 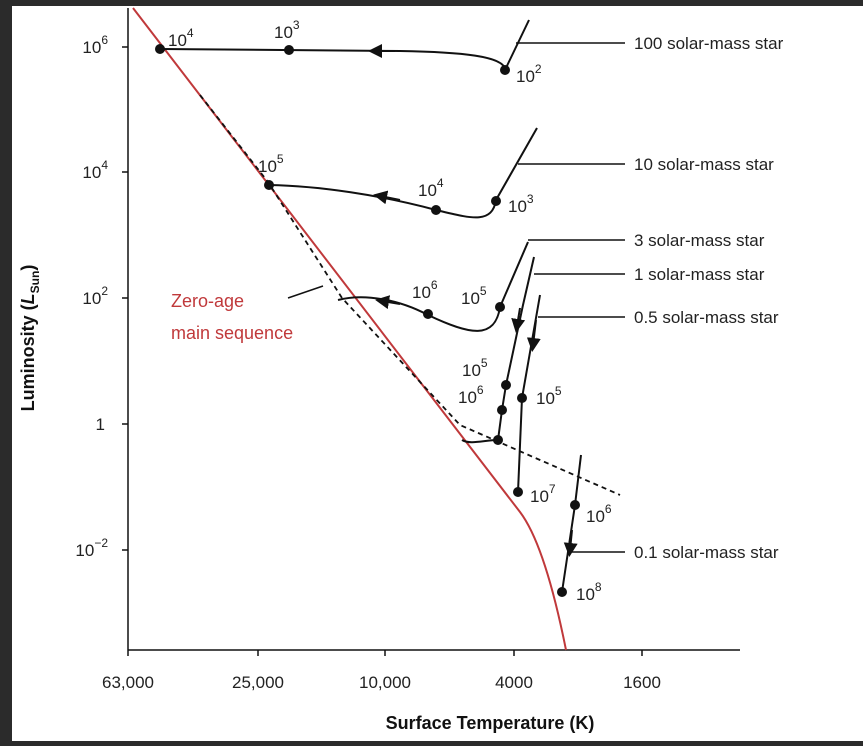 What do you see at coordinates (30, 338) in the screenshot?
I see `y-axis-title: Luminosity (LSun)` at bounding box center [30, 338].